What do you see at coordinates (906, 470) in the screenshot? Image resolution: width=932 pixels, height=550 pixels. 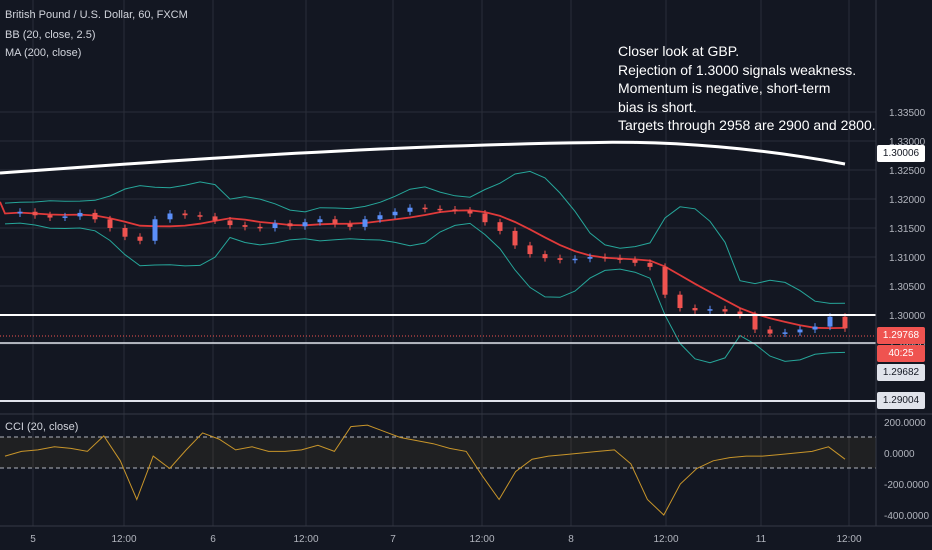 I see `cci-axis: 200.0000 0.0000 -200.0000 -400.0000` at bounding box center [906, 470].